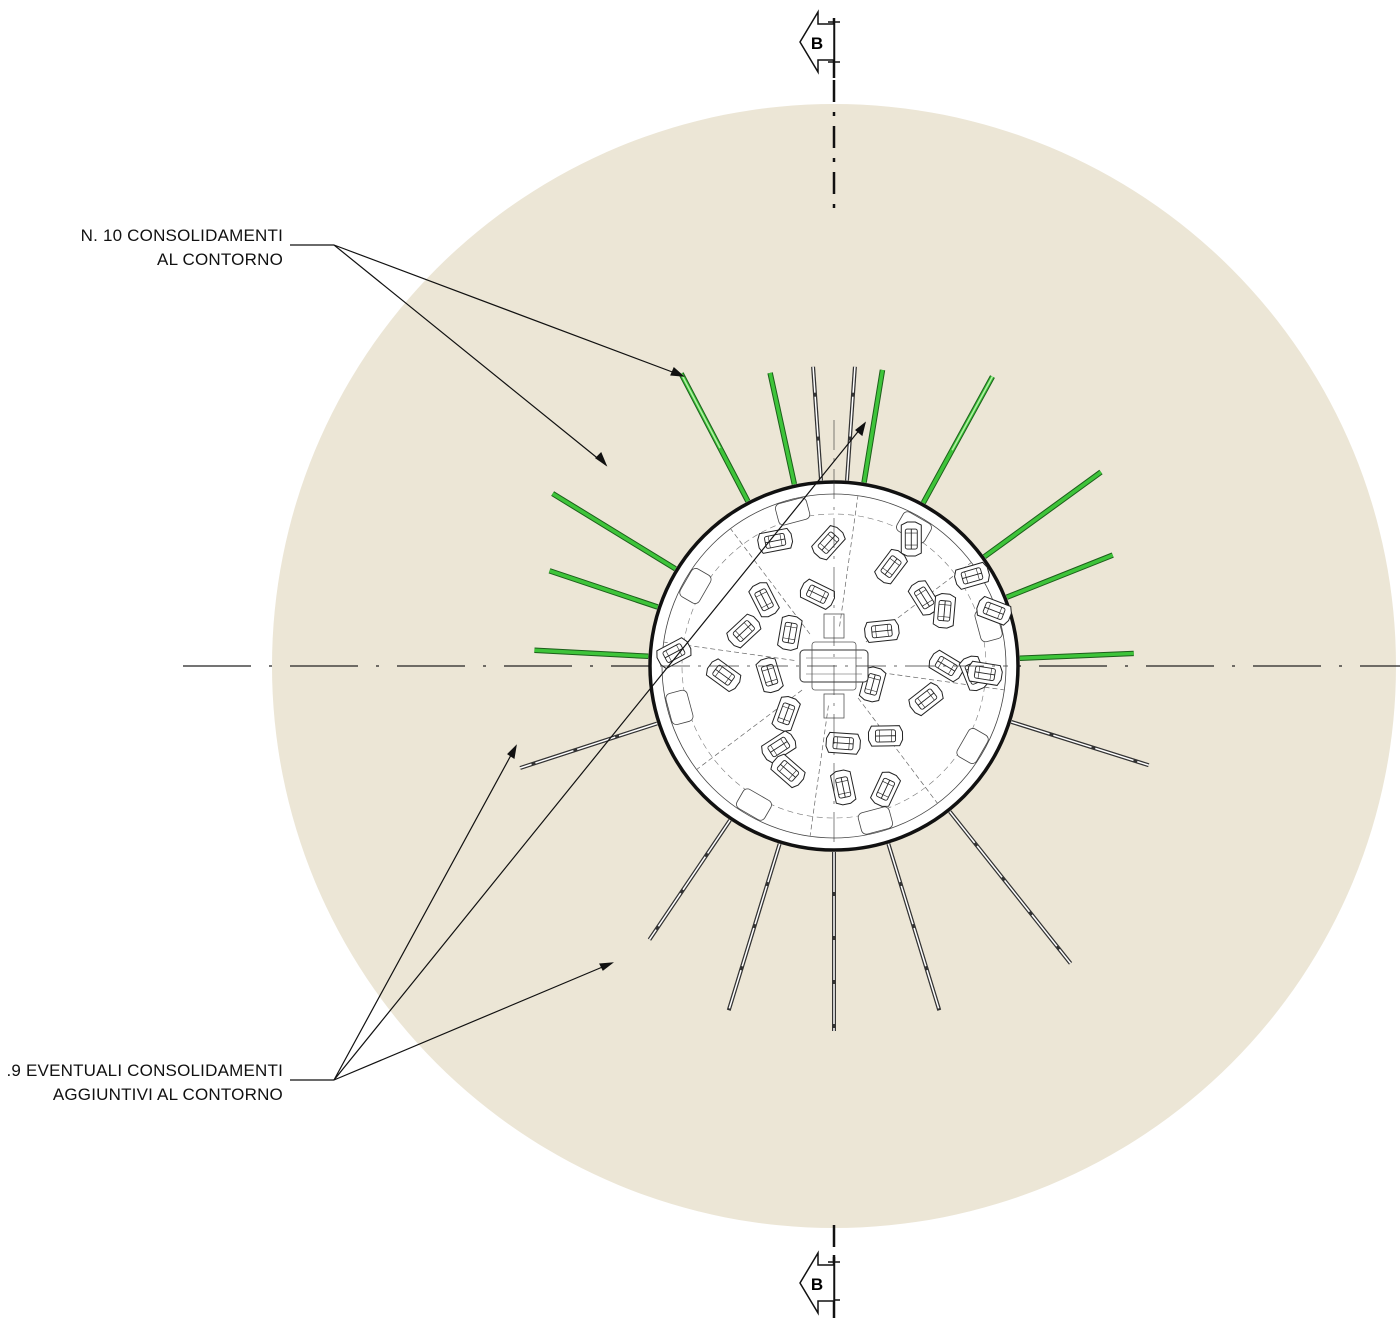 Image resolution: width=1400 pixels, height=1332 pixels. I want to click on label-additional-line1: .9 EVENTUALI CONSOLIDAMENTI, so click(144, 1070).